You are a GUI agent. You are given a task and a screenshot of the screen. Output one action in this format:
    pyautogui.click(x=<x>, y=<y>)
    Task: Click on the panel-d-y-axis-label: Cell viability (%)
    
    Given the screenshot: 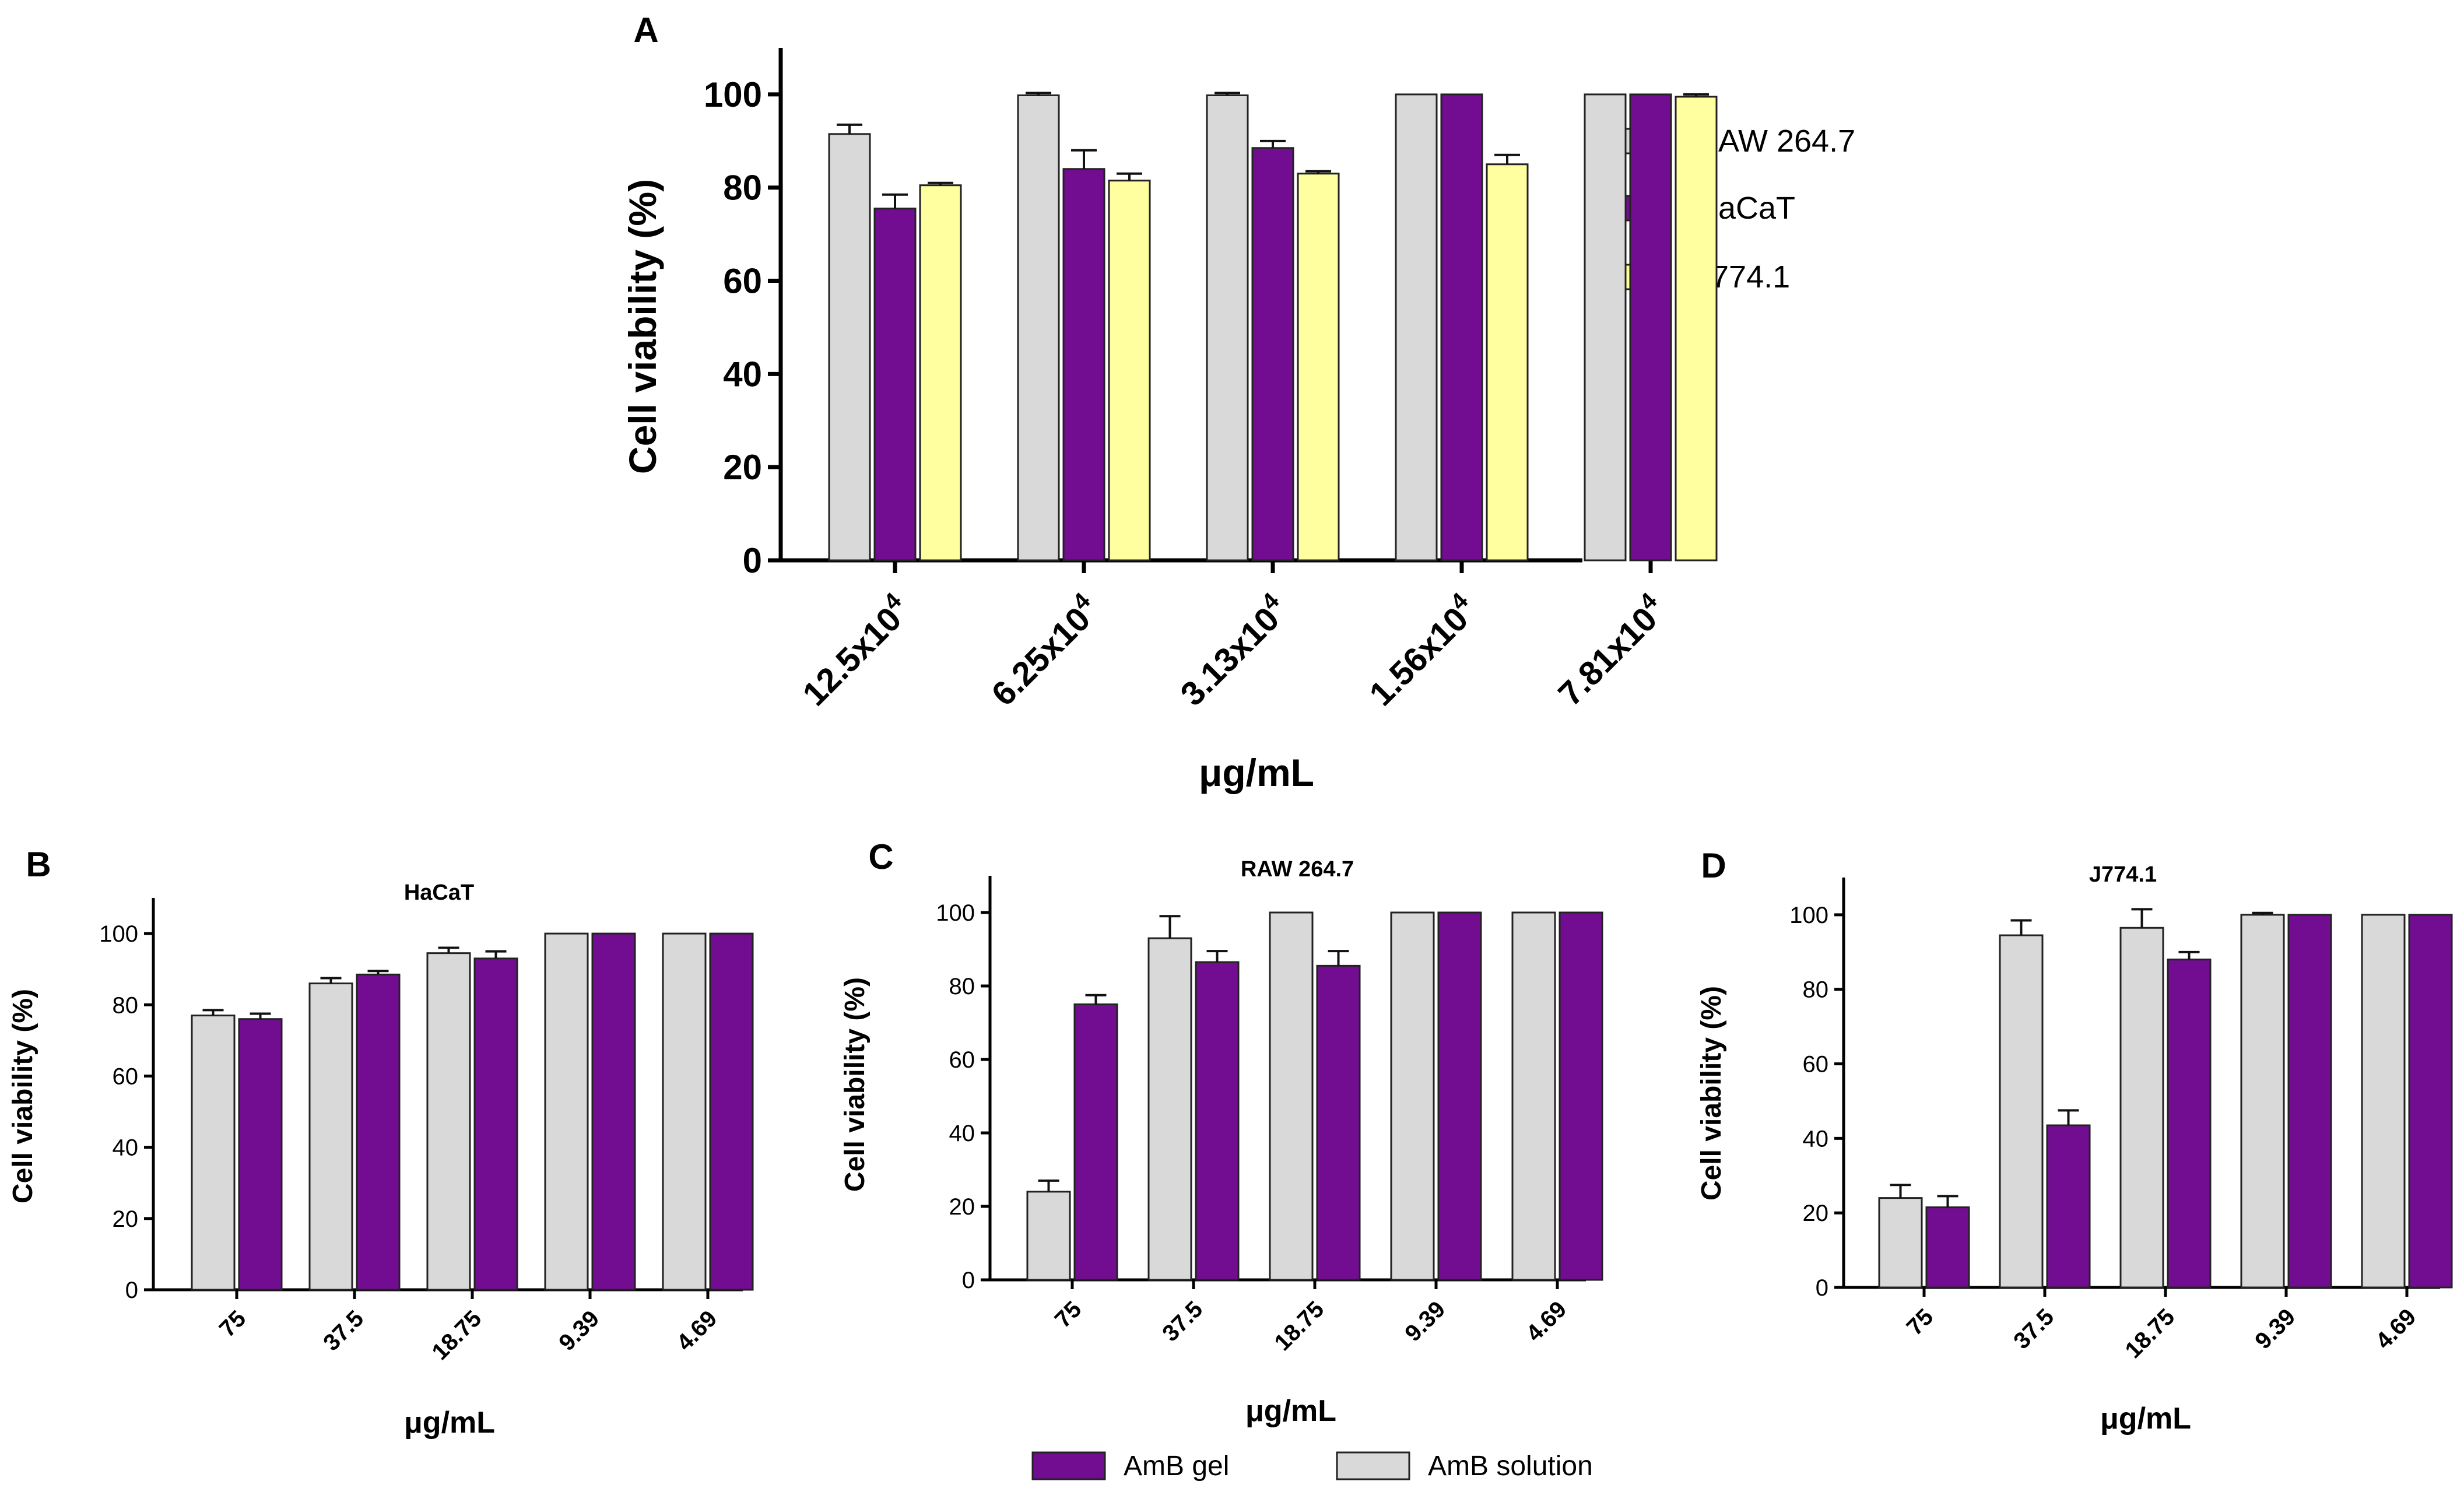 What is the action you would take?
    pyautogui.click(x=1712, y=1094)
    